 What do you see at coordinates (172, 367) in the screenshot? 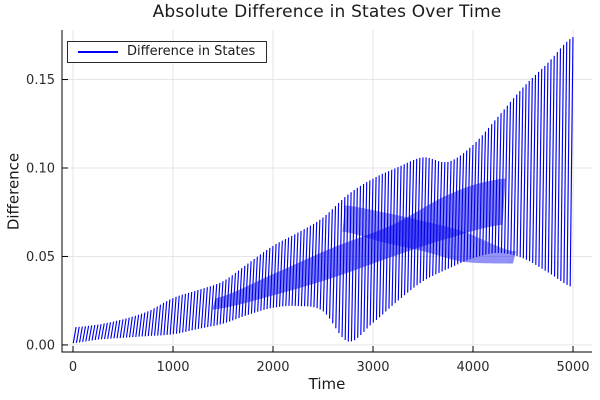
I see `x-tick-label-1000: 1000` at bounding box center [172, 367].